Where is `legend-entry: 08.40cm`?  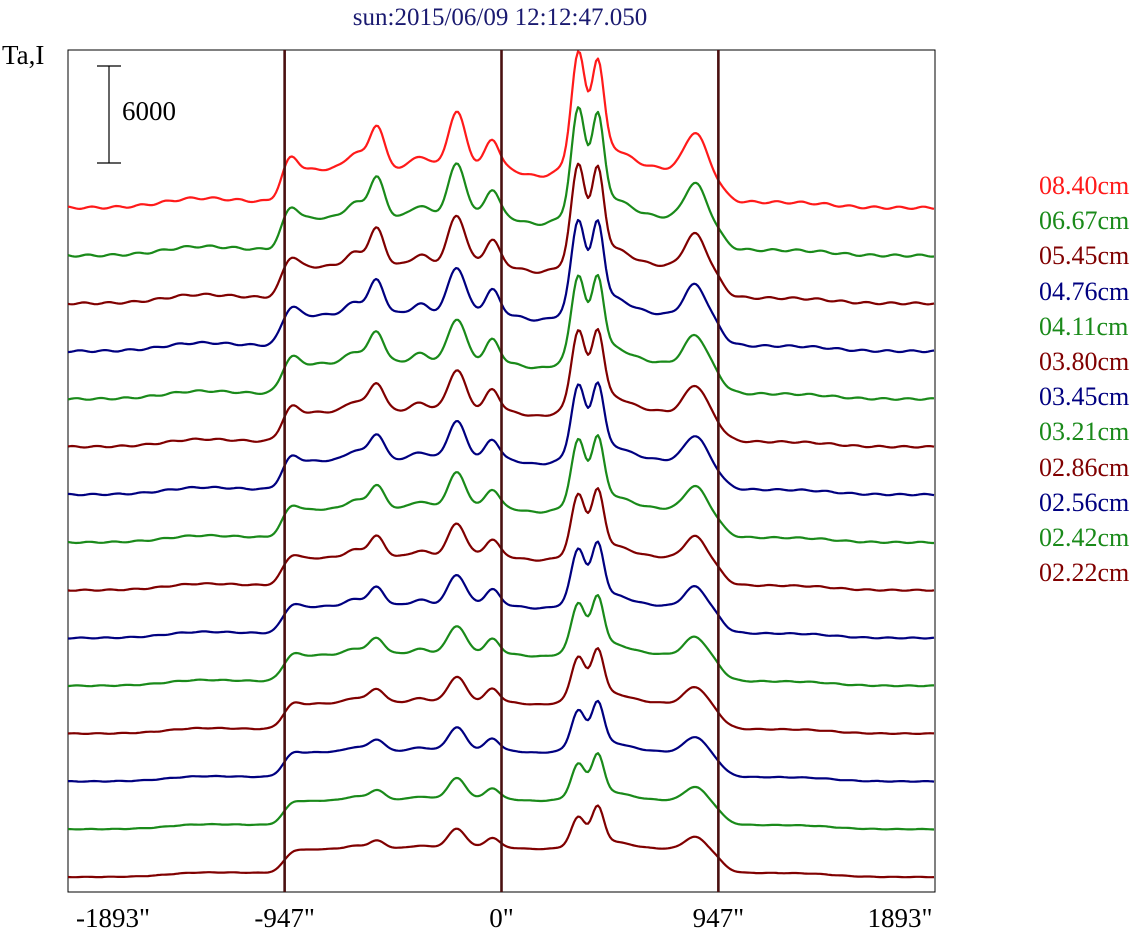 legend-entry: 08.40cm is located at coordinates (1084, 185).